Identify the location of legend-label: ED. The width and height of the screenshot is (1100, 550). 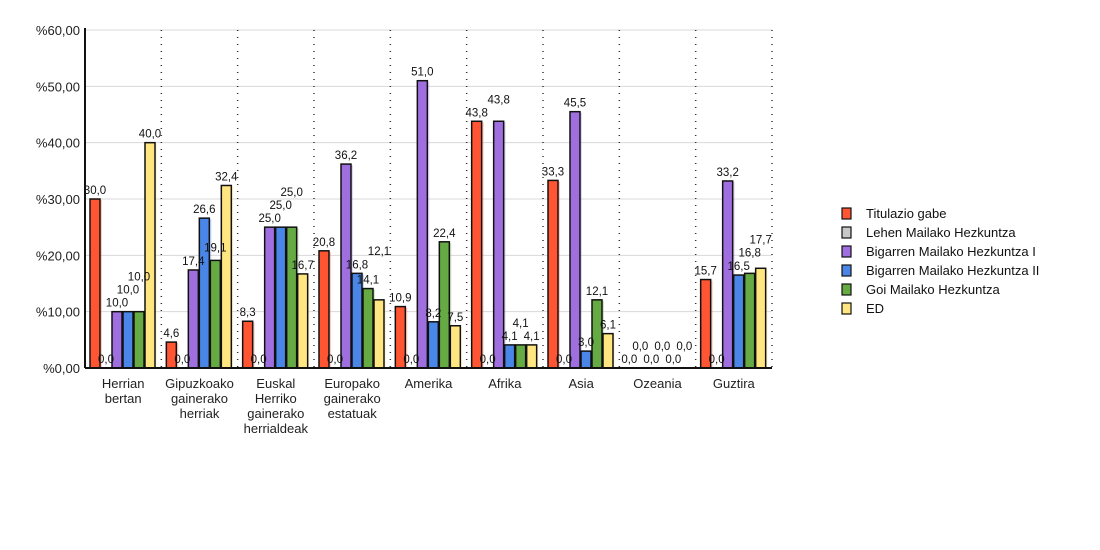
(875, 308).